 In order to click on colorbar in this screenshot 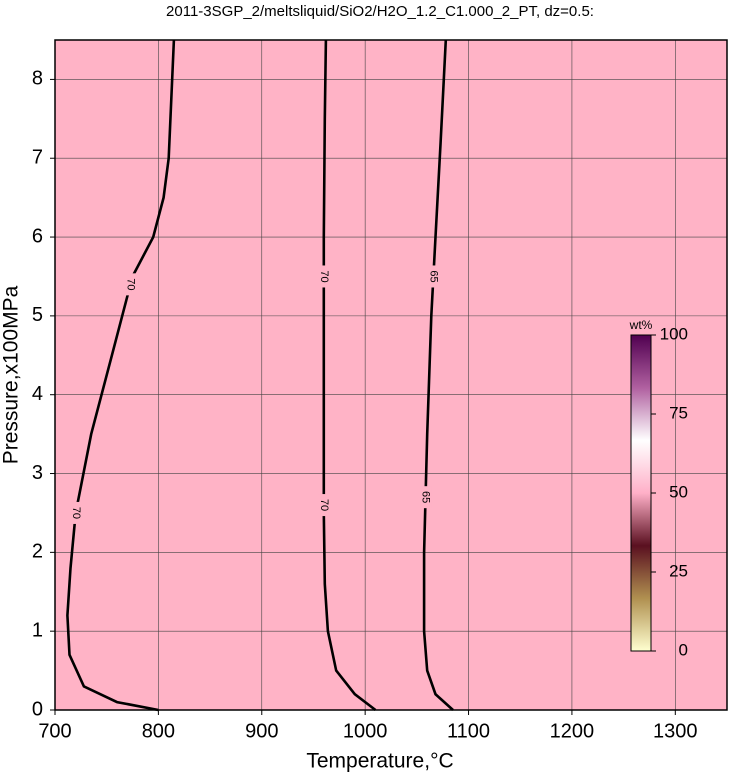, I will do `click(641, 493)`.